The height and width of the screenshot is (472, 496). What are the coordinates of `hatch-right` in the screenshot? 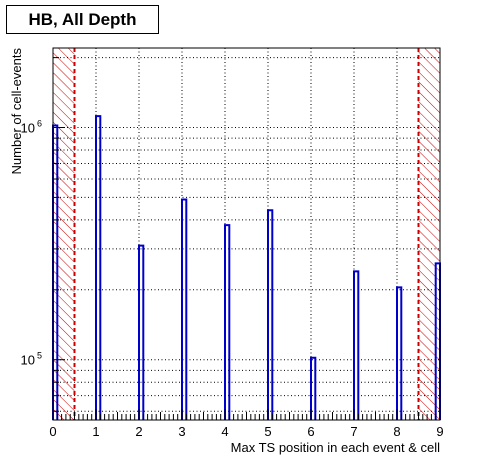 It's located at (429, 234).